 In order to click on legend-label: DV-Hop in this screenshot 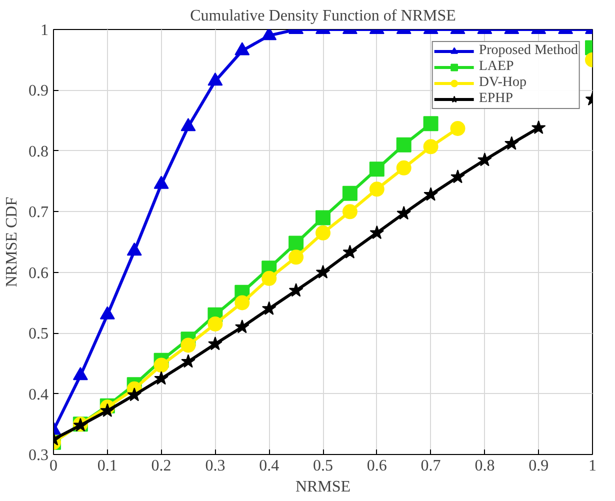, I will do `click(502, 83)`.